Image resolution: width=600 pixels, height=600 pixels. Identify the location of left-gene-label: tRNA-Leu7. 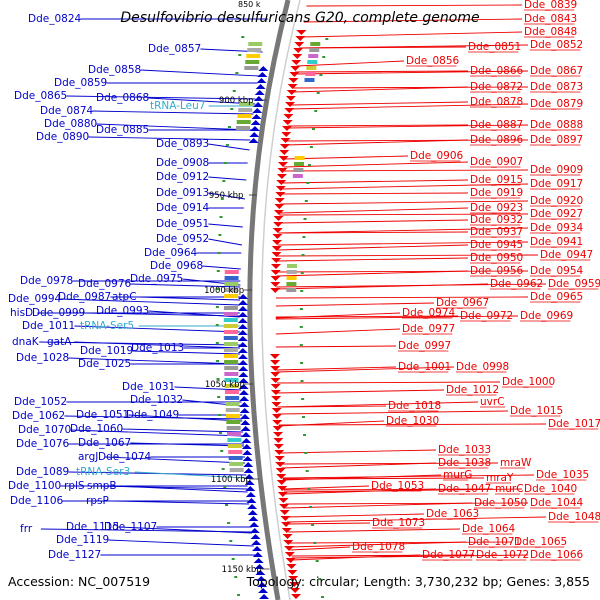
(177, 106).